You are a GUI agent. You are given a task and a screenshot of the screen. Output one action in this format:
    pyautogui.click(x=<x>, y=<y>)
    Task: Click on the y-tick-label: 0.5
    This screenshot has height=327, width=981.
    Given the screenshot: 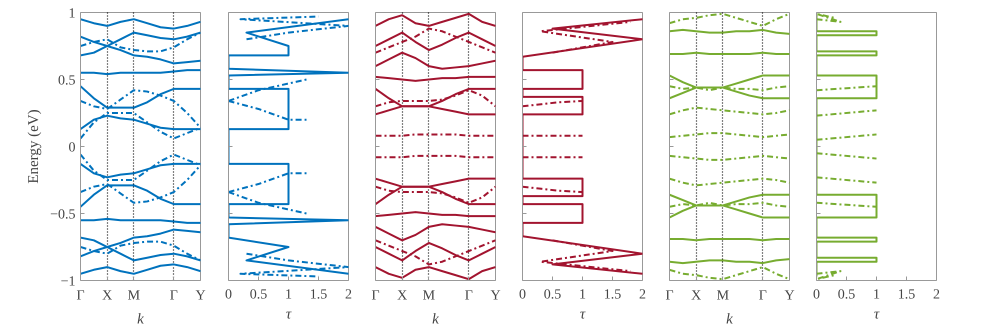 What is the action you would take?
    pyautogui.click(x=67, y=81)
    